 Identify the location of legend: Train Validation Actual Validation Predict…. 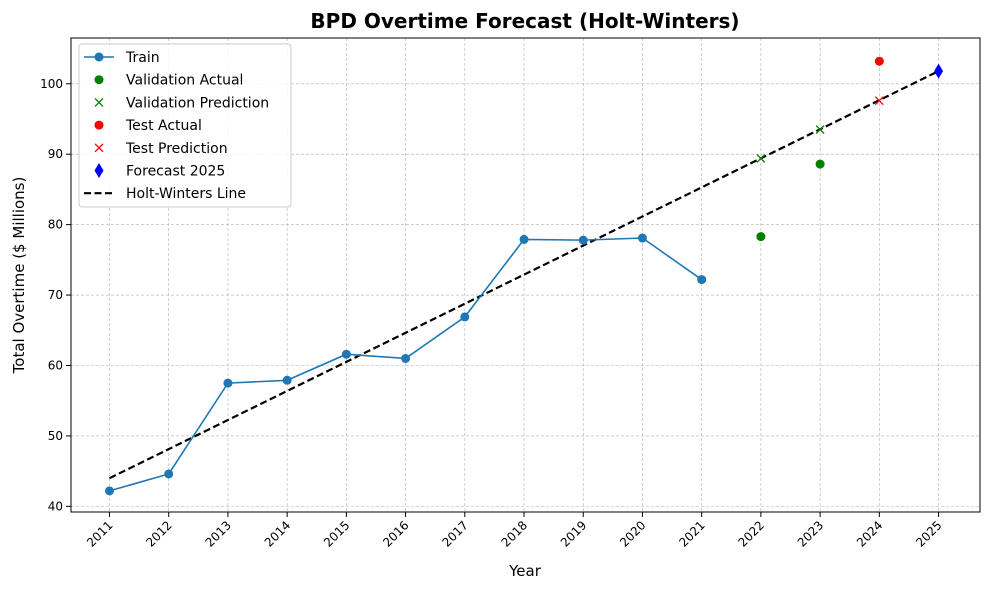
(185, 125).